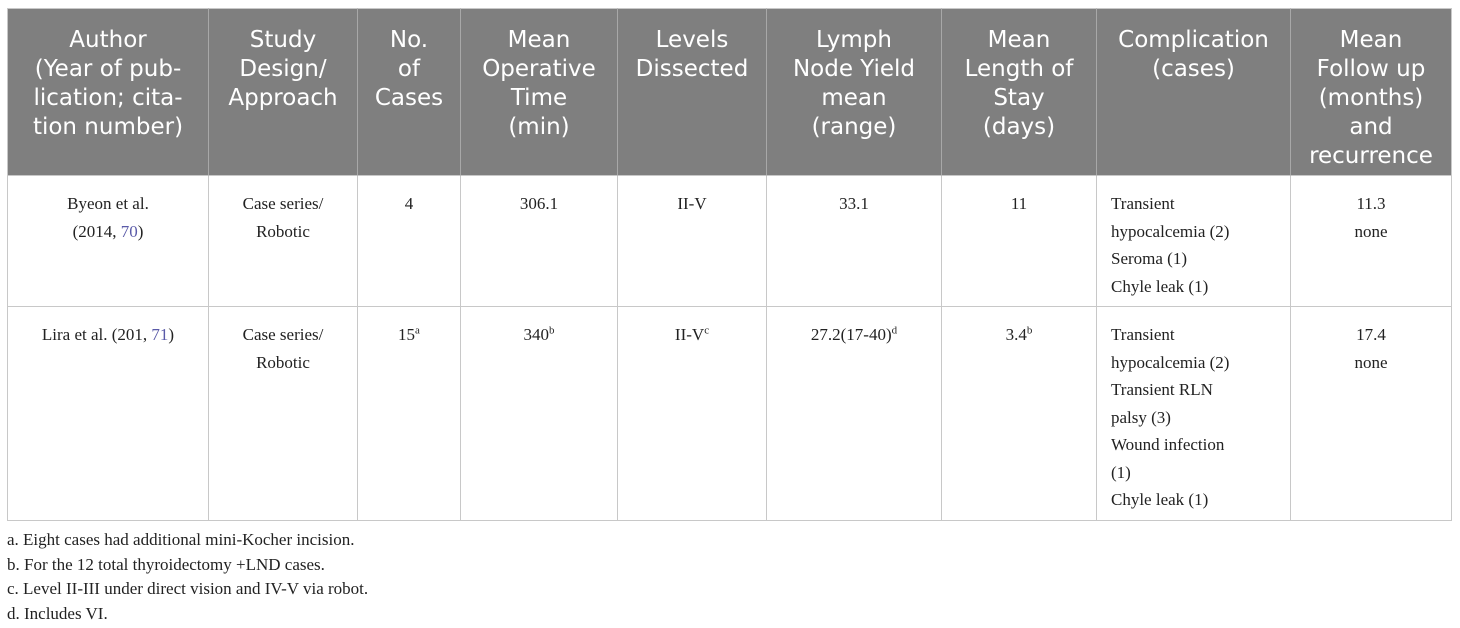 This screenshot has width=1460, height=628. Describe the element at coordinates (129, 231) in the screenshot. I see `citation-link: 70` at that location.